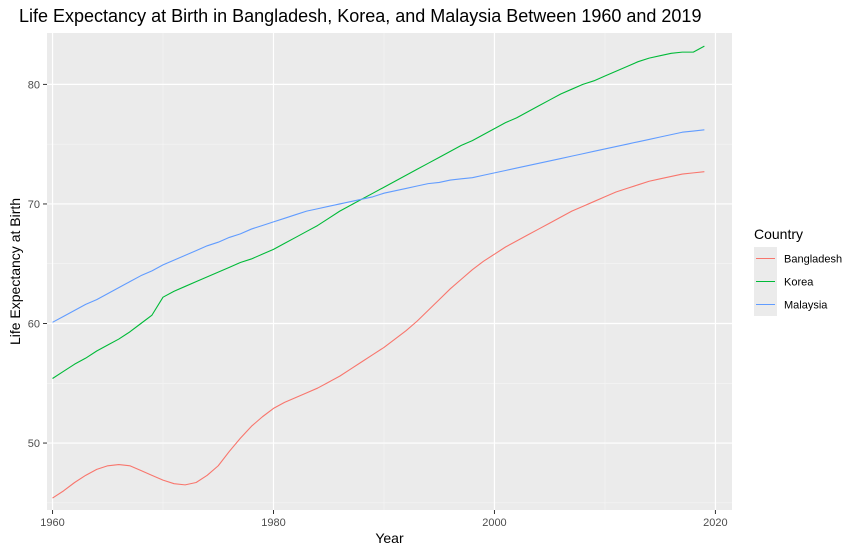  I want to click on legend-item-korea: Korea, so click(784, 281).